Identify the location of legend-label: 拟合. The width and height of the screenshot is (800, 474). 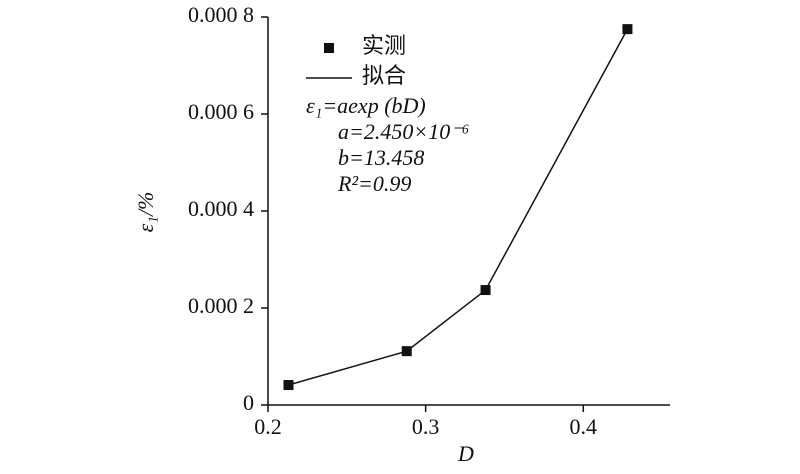
(384, 75).